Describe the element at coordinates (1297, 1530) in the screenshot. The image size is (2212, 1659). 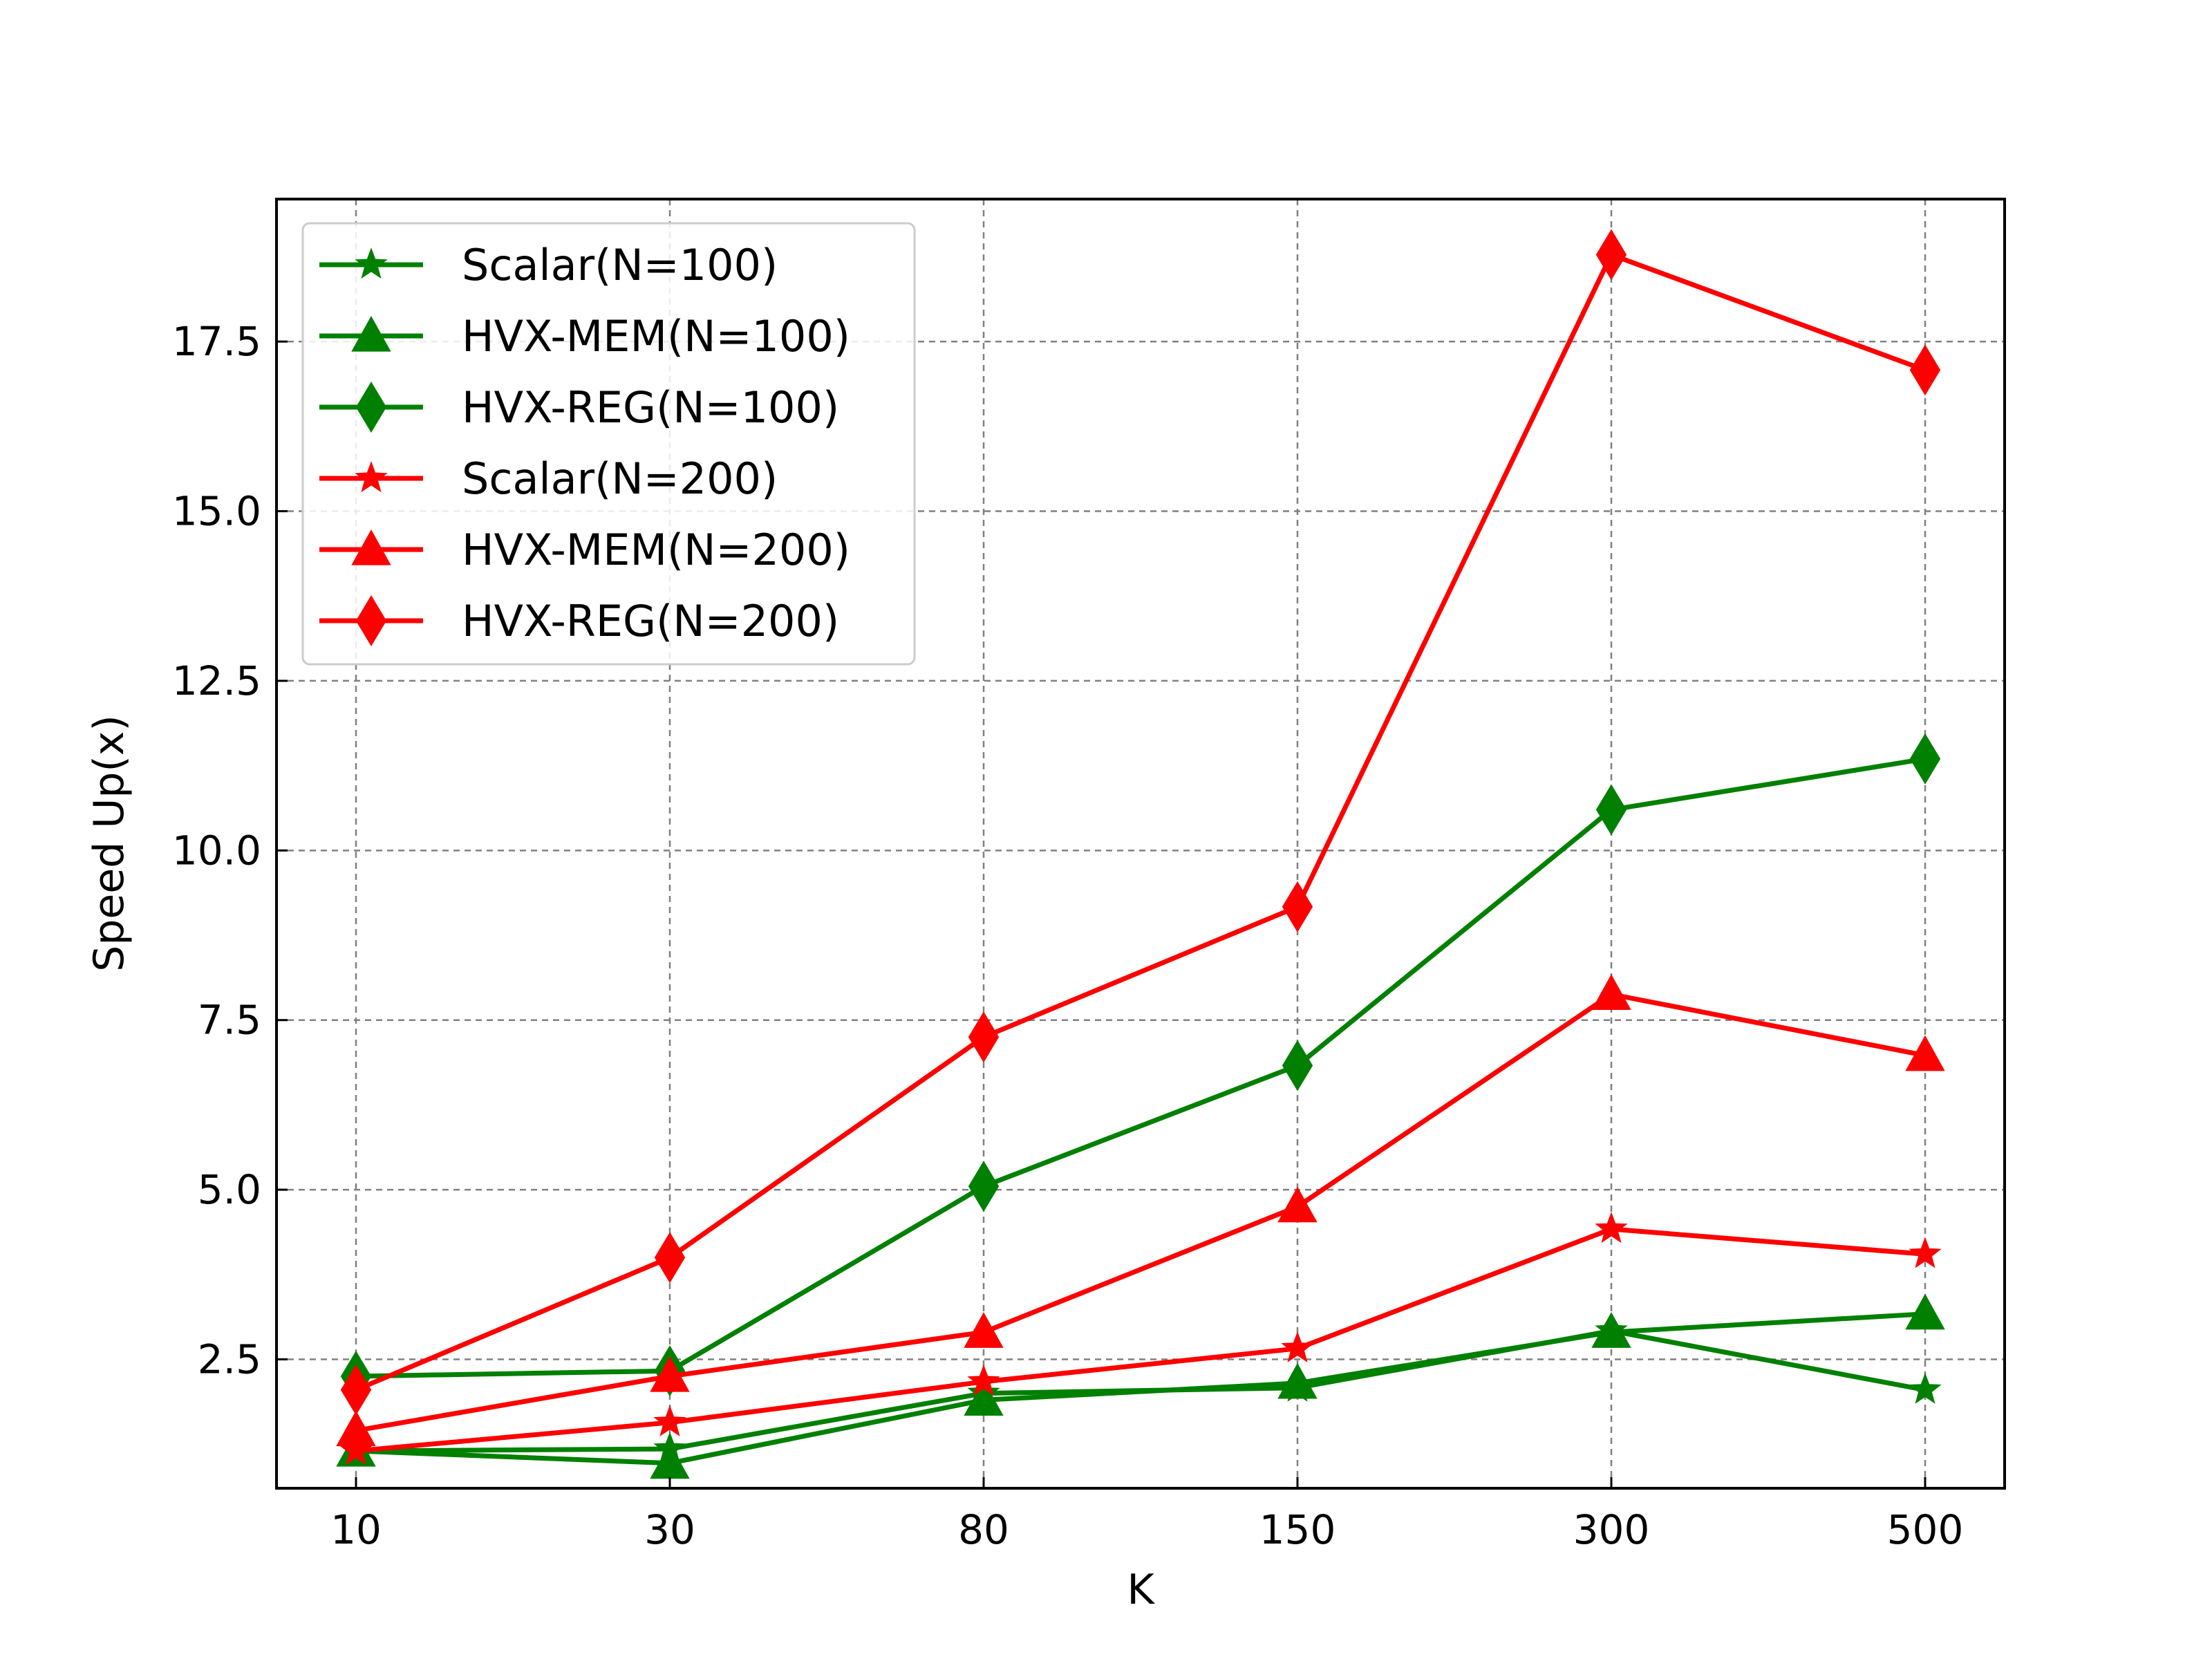
I see `x-tick-label: 150` at that location.